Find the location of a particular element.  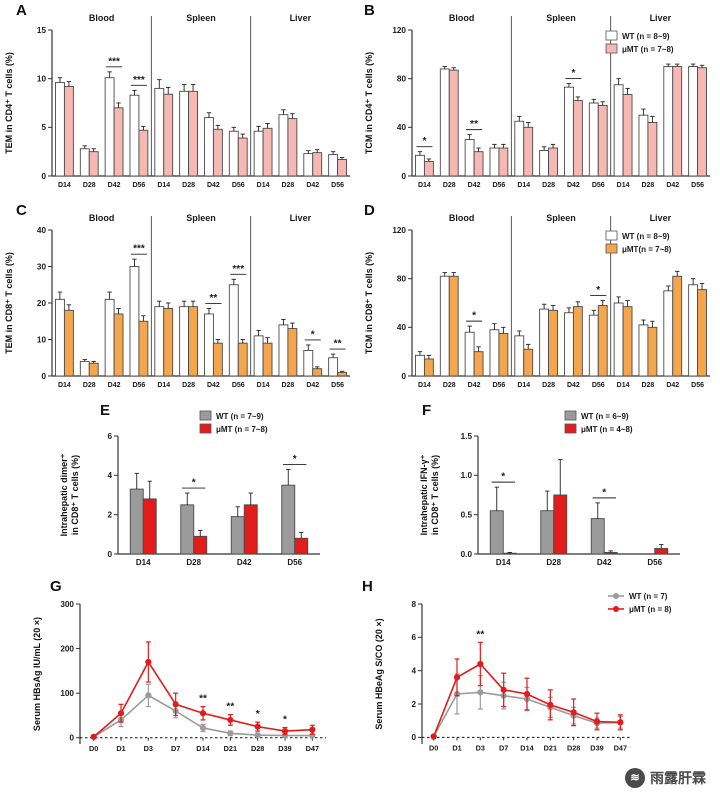

svg-text: WT (n = 7~9) is located at coordinates (240, 416).